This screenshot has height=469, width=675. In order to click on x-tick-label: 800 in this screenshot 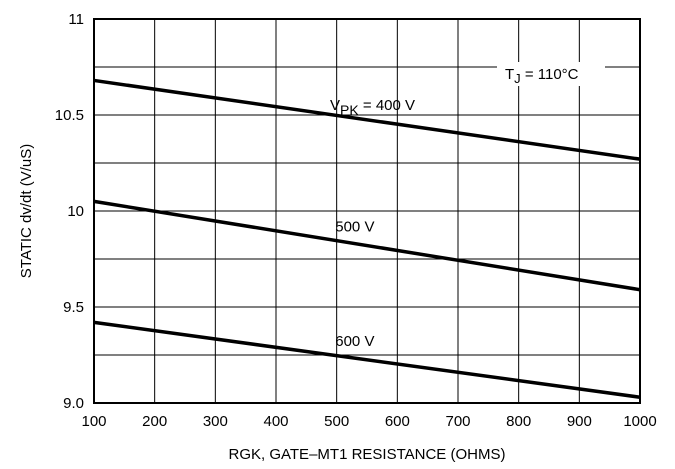, I will do `click(518, 421)`.